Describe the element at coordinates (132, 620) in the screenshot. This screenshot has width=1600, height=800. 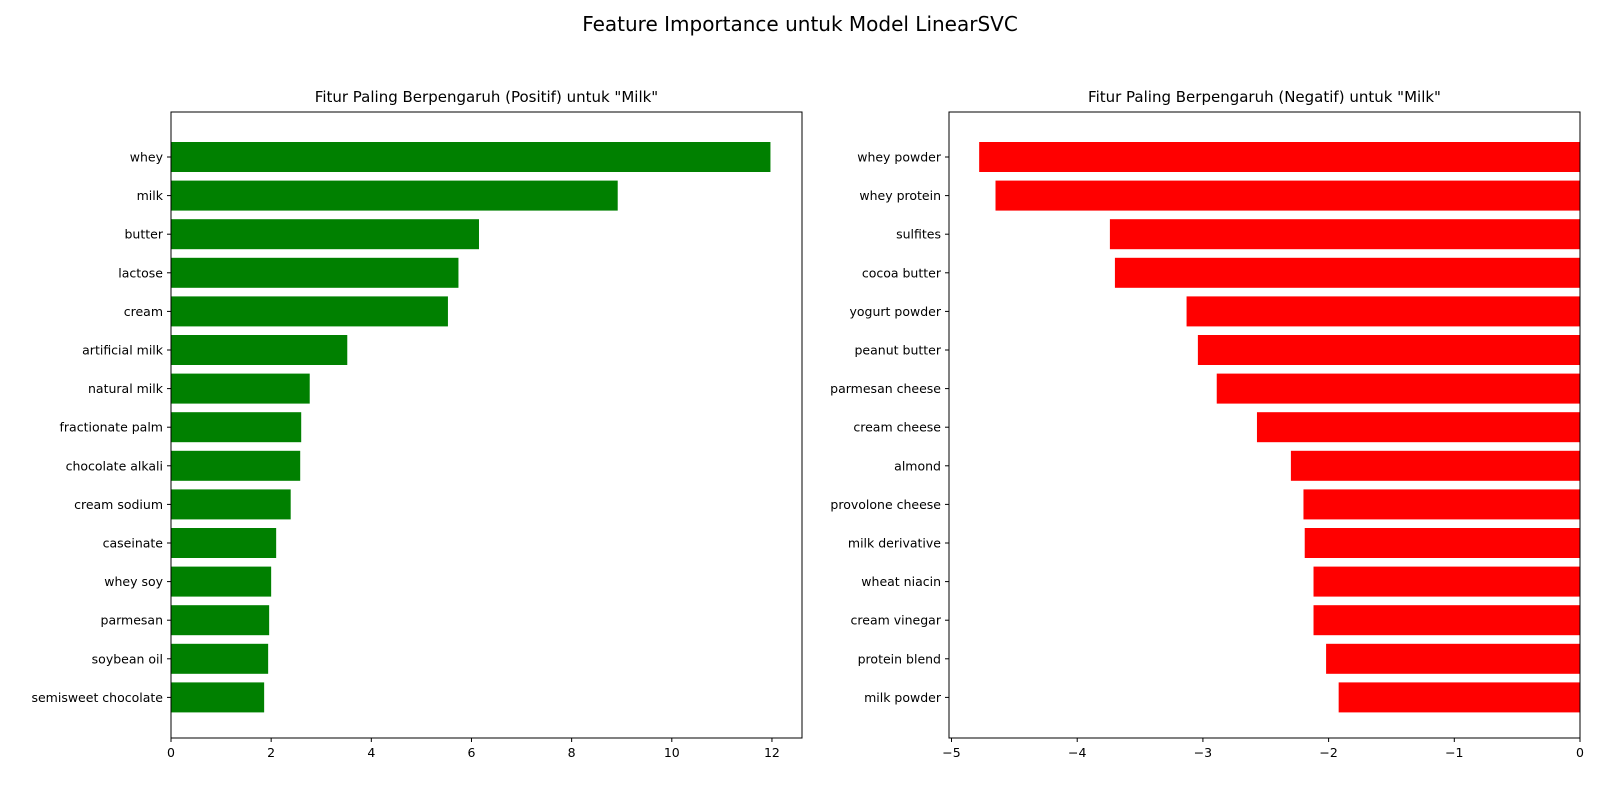
I see `y-tick-label: parmesan` at that location.